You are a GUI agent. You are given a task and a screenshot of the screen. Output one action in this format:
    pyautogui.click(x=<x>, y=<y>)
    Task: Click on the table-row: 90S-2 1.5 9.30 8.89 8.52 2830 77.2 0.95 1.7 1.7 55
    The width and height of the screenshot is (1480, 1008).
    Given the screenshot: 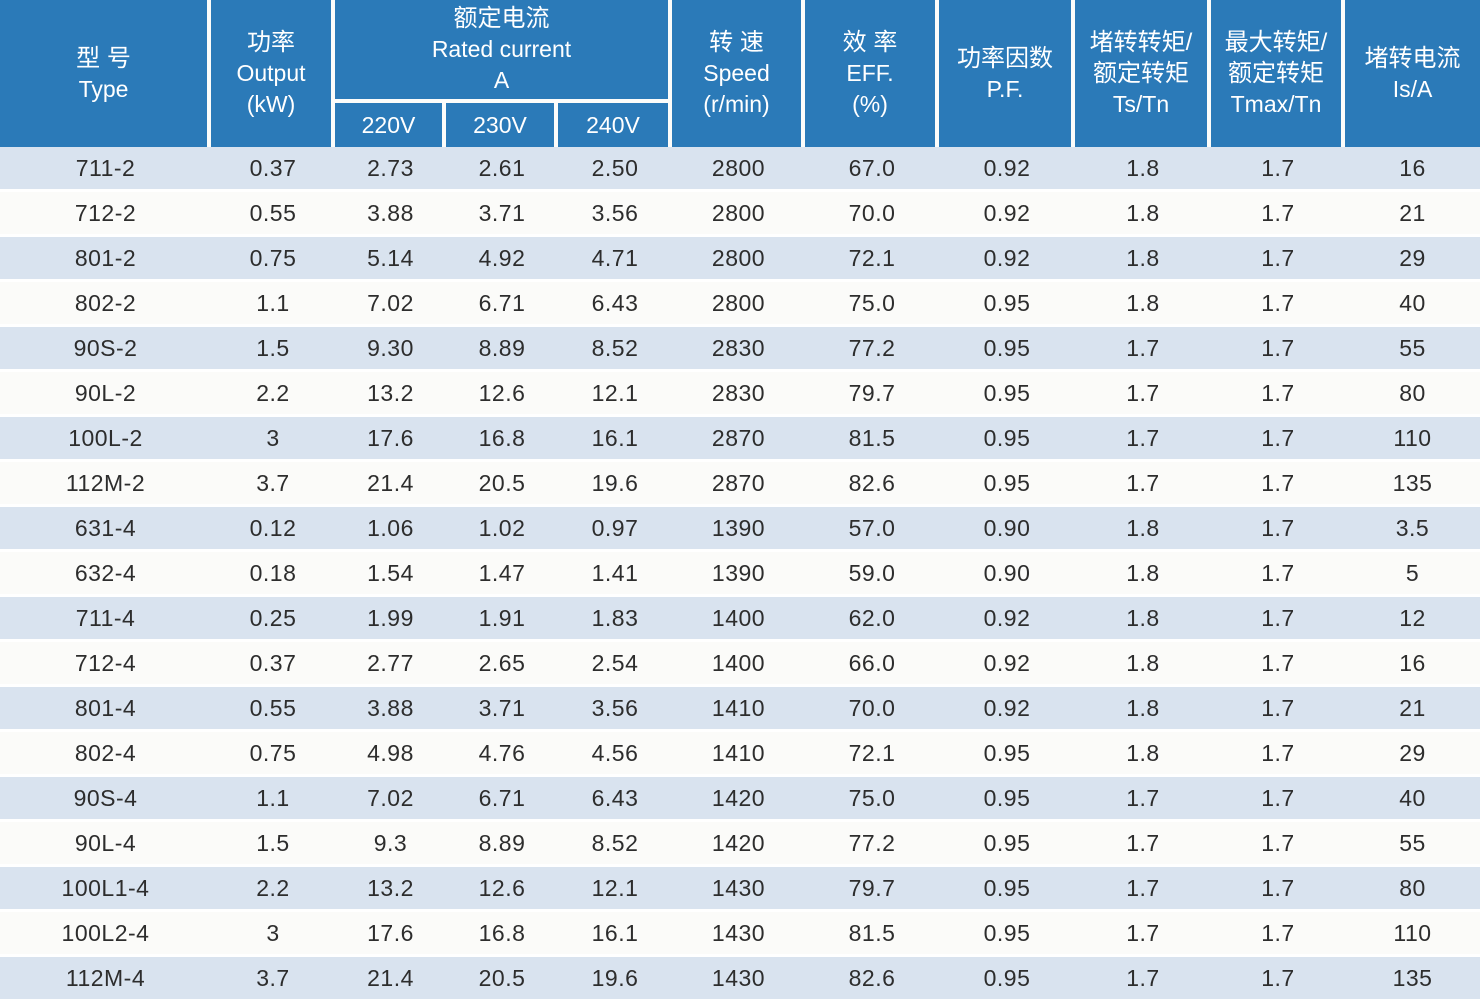 What is the action you would take?
    pyautogui.click(x=740, y=349)
    